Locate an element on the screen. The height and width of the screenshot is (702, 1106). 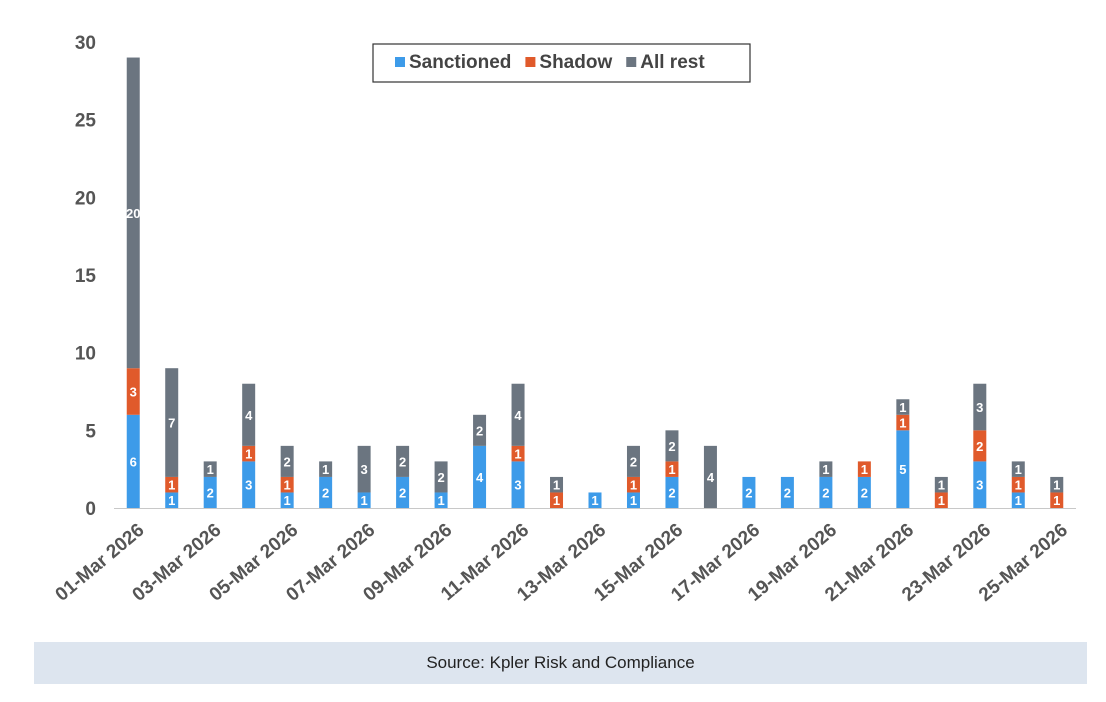
source-box: Source: Kpler Risk and Compliance is located at coordinates (560, 663).